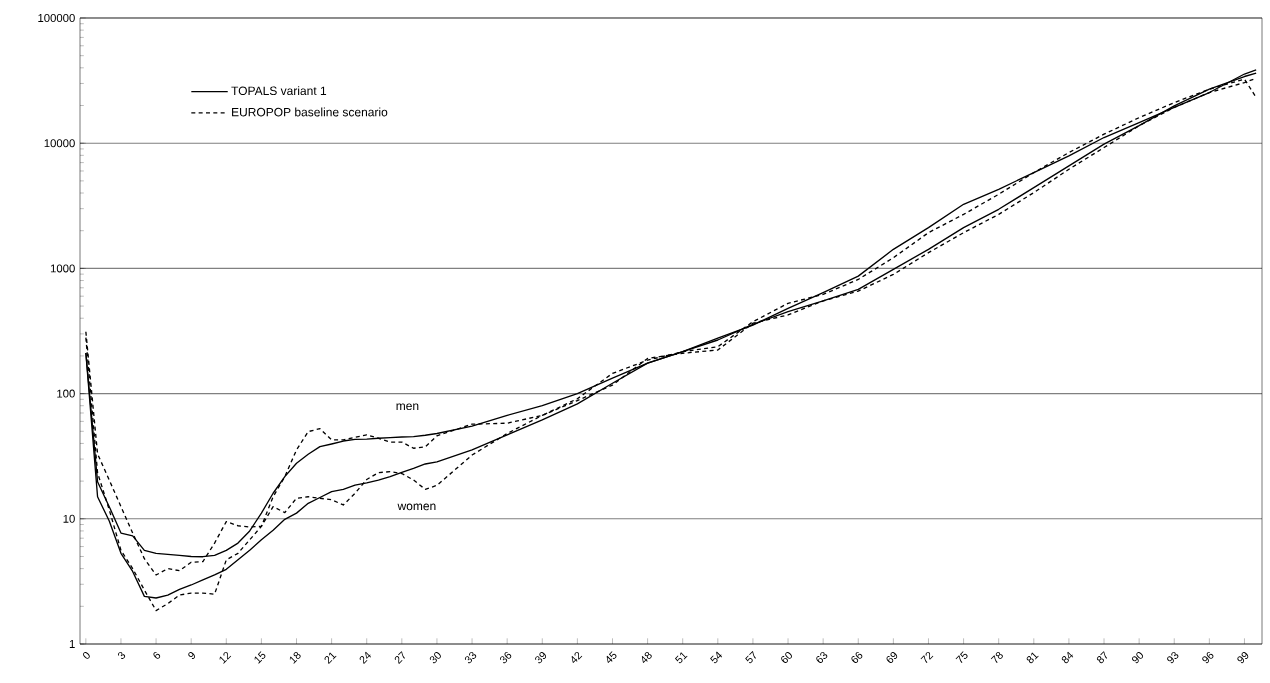 The width and height of the screenshot is (1270, 683). I want to click on x-tick-label: 42, so click(577, 657).